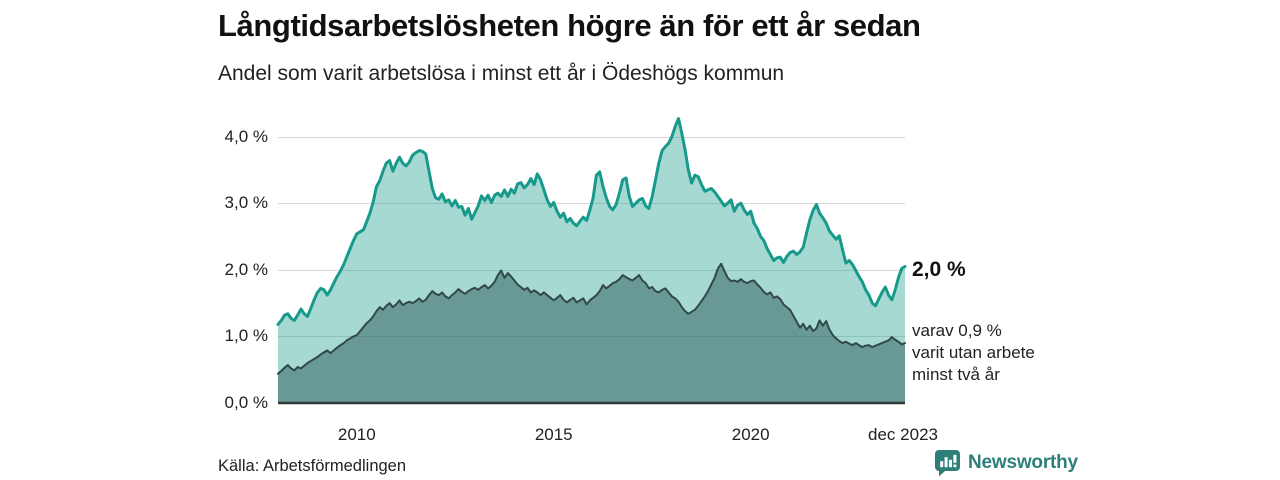  Describe the element at coordinates (750, 434) in the screenshot. I see `x-tick-label: 2020` at that location.